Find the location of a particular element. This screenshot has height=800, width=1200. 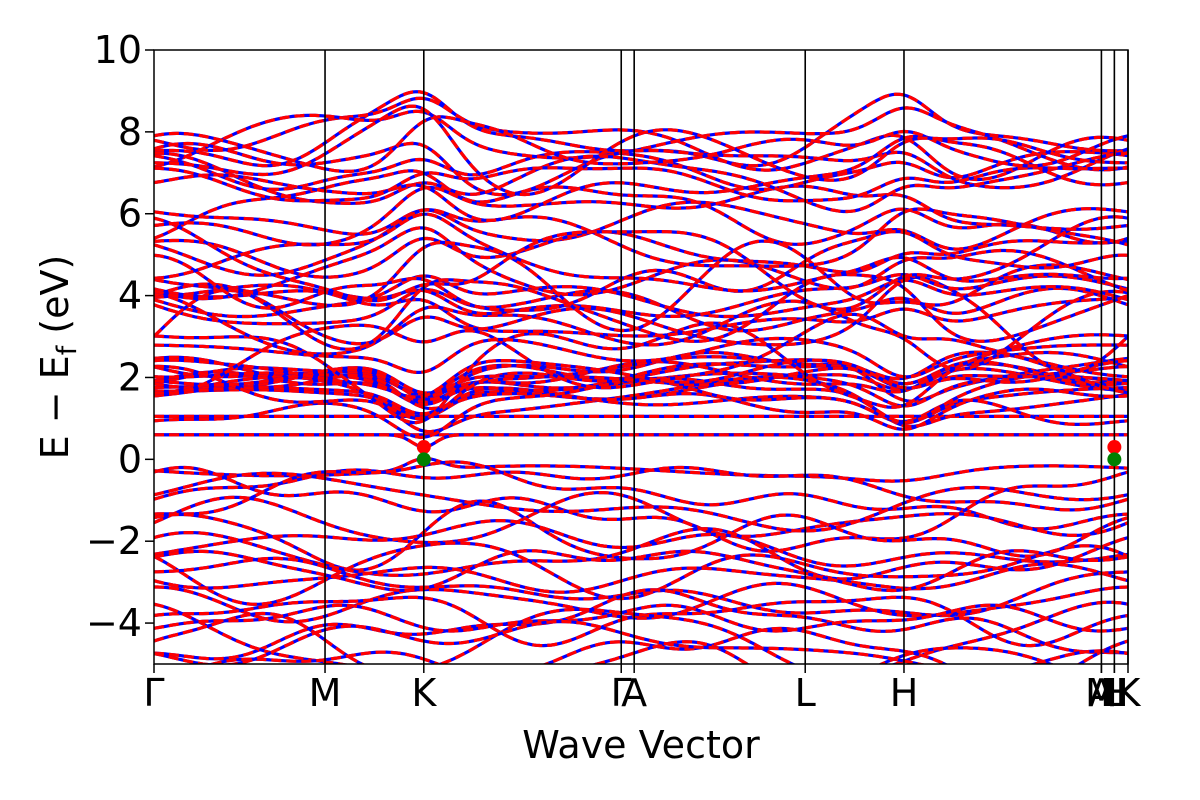

y-tick-label: −2 is located at coordinates (114, 541).